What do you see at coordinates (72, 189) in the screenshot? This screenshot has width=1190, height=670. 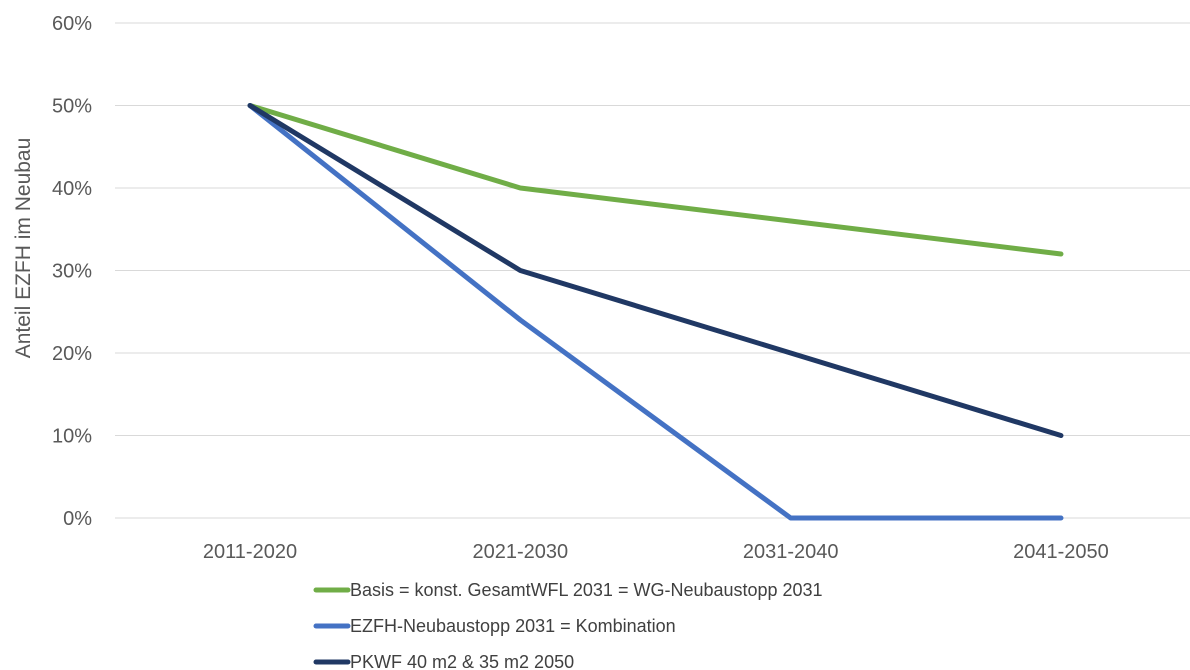 I see `y-tick-label: 40%` at bounding box center [72, 189].